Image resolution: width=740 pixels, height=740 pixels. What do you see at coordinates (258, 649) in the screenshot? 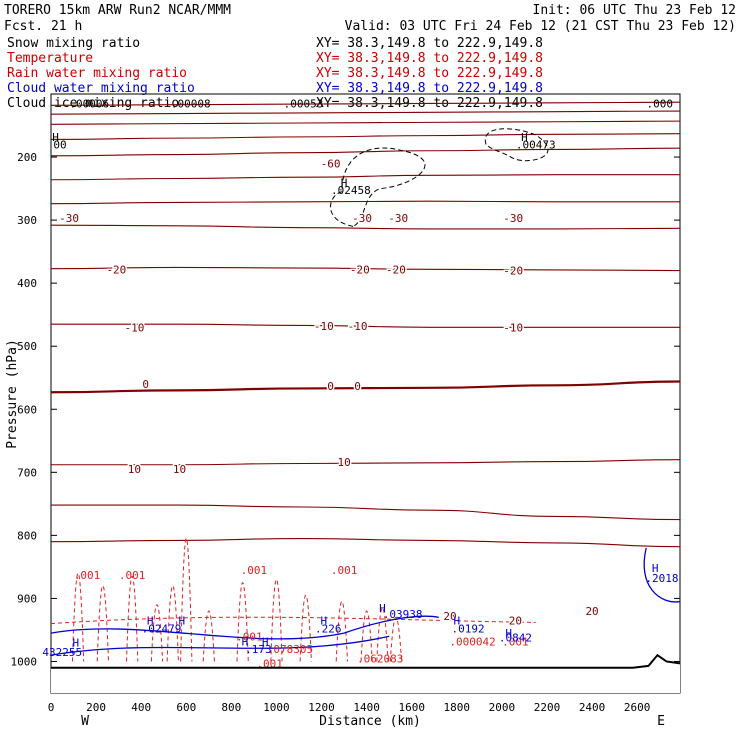
I see `cloud-water-label: .173` at bounding box center [258, 649].